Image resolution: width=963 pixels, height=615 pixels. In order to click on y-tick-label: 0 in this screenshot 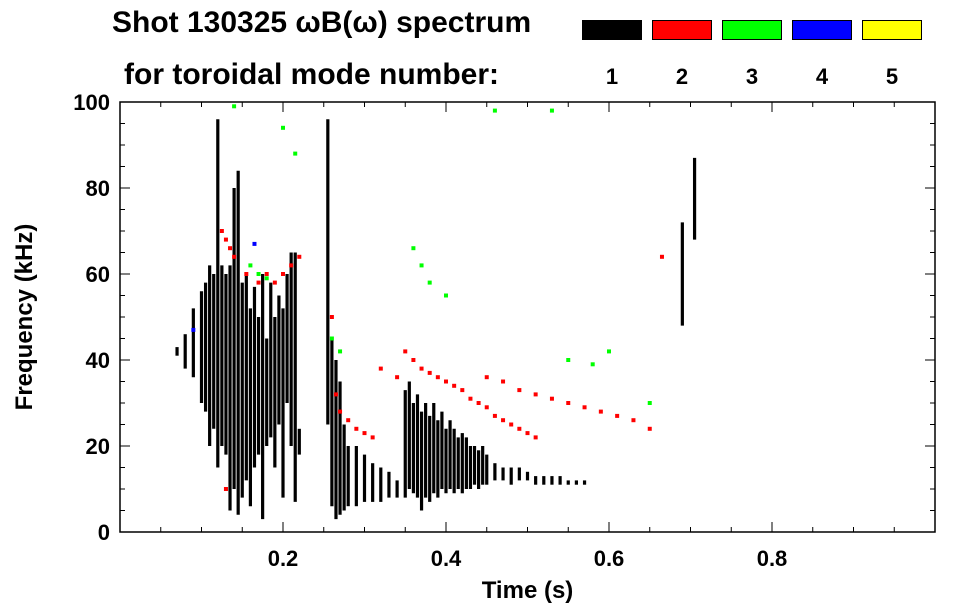, I will do `click(104, 532)`.